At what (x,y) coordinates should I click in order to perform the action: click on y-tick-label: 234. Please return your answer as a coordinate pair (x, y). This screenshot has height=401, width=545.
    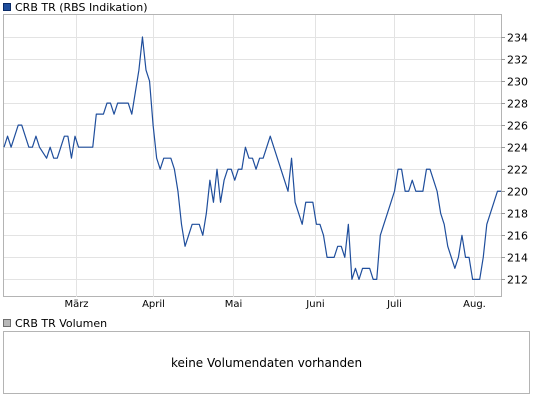
    Looking at the image, I should click on (517, 38).